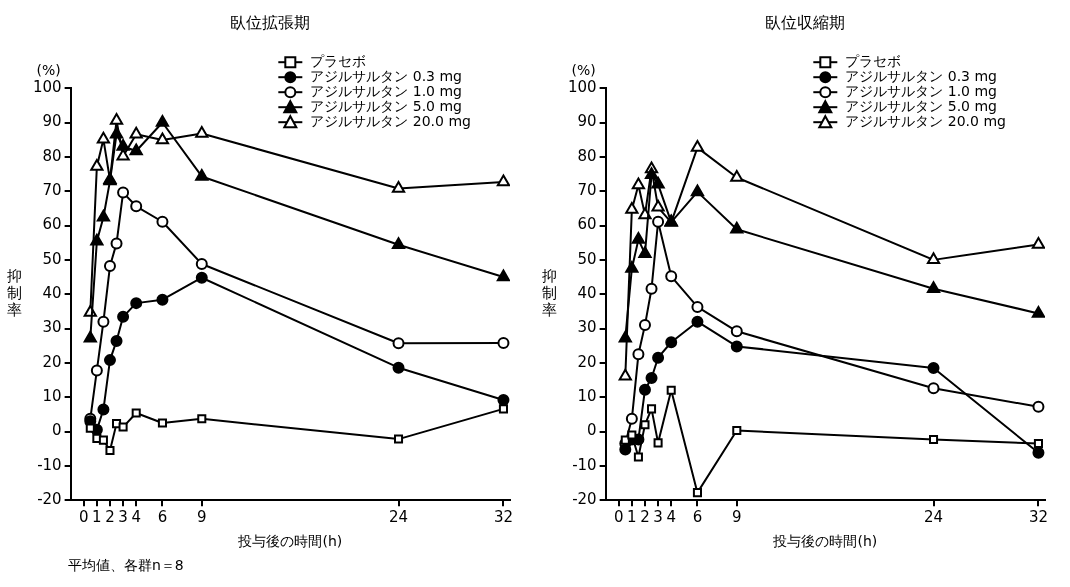 The height and width of the screenshot is (587, 1070). Describe the element at coordinates (270, 22) in the screenshot. I see `chart-title: 臥位拡張期` at that location.